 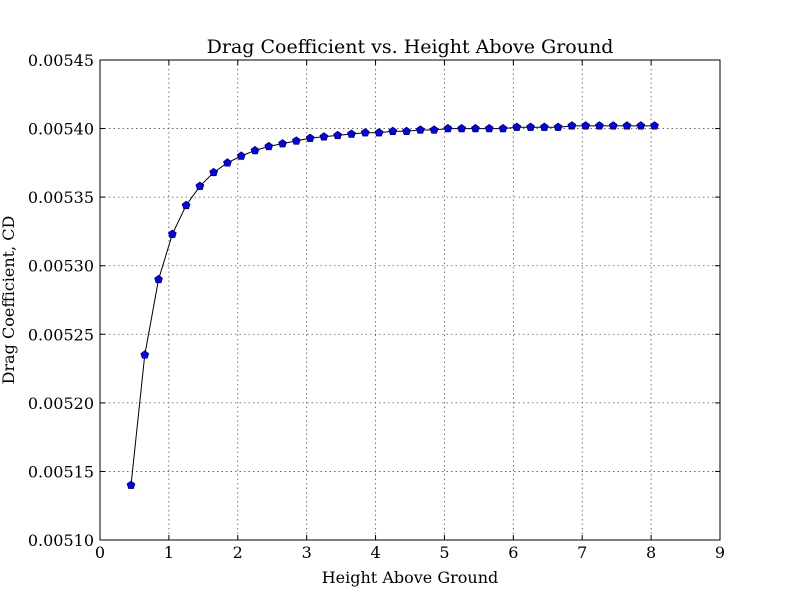 What do you see at coordinates (375, 552) in the screenshot?
I see `x-tick-label: 4` at bounding box center [375, 552].